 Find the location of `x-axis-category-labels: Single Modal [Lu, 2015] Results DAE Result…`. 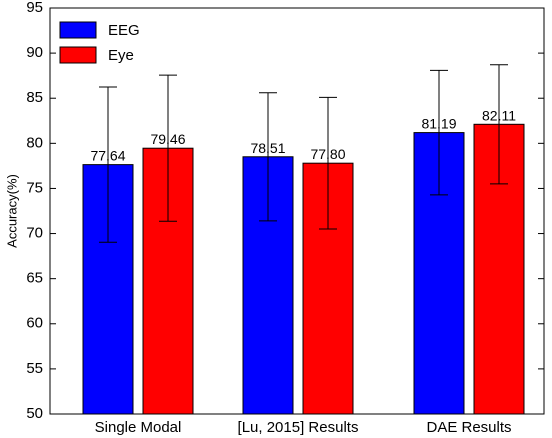

x-axis-category-labels: Single Modal [Lu, 2015] Results DAE Result… is located at coordinates (303, 427).